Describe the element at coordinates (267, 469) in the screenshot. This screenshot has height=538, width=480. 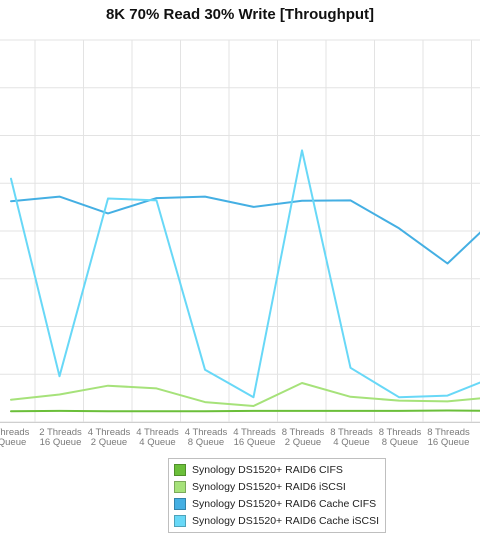
I see `legend-label: Synology DS1520+ RAID6 CIFS` at that location.